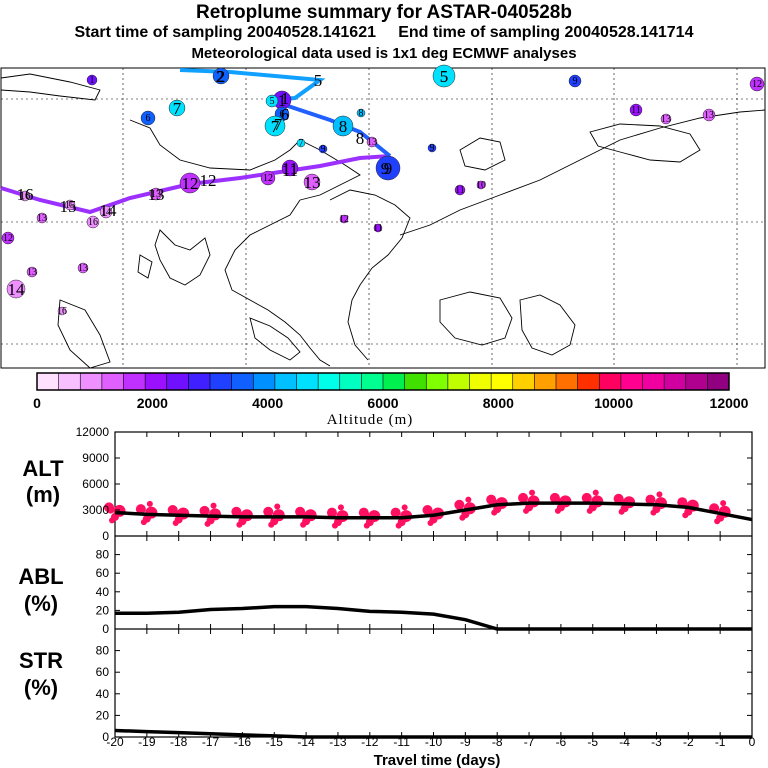 The height and width of the screenshot is (768, 768). Describe the element at coordinates (152, 403) in the screenshot. I see `colorbar-tick-label: 2000` at that location.